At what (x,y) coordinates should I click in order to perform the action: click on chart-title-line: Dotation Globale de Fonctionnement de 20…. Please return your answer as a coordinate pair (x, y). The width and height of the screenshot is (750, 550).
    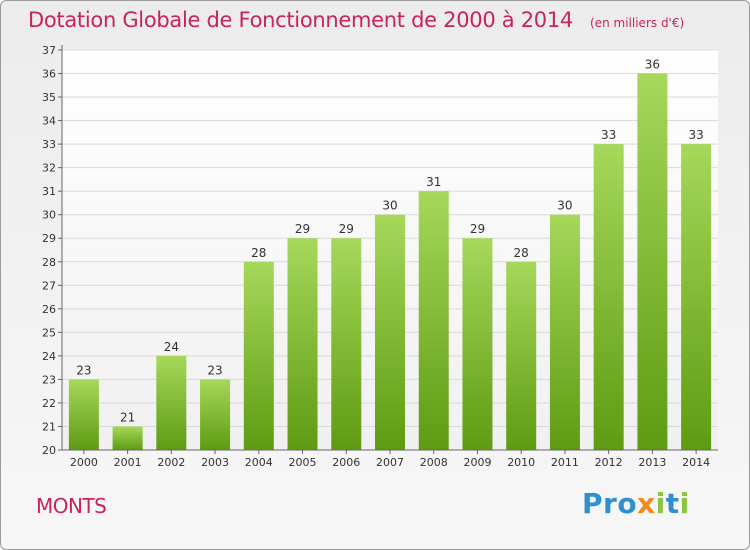
    Looking at the image, I should click on (356, 20).